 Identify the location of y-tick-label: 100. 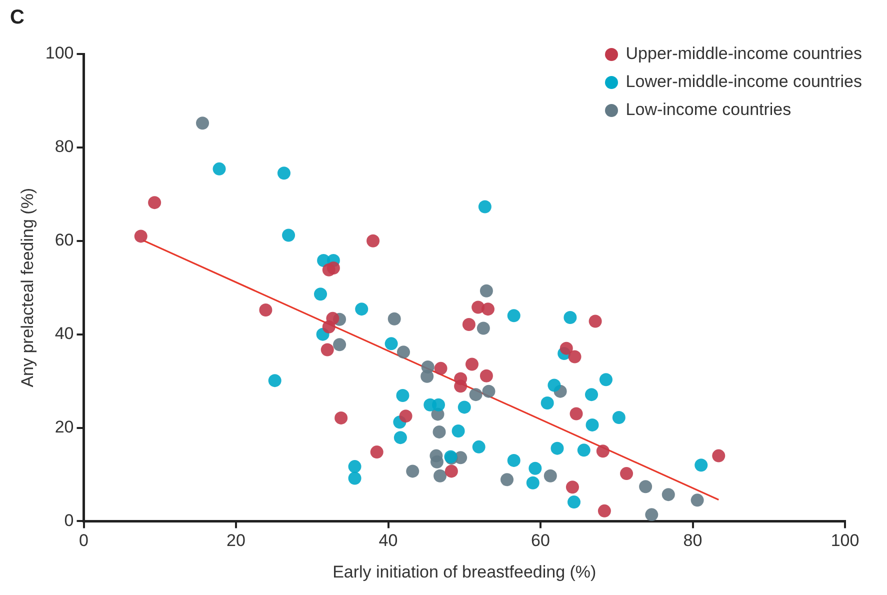
(59, 53).